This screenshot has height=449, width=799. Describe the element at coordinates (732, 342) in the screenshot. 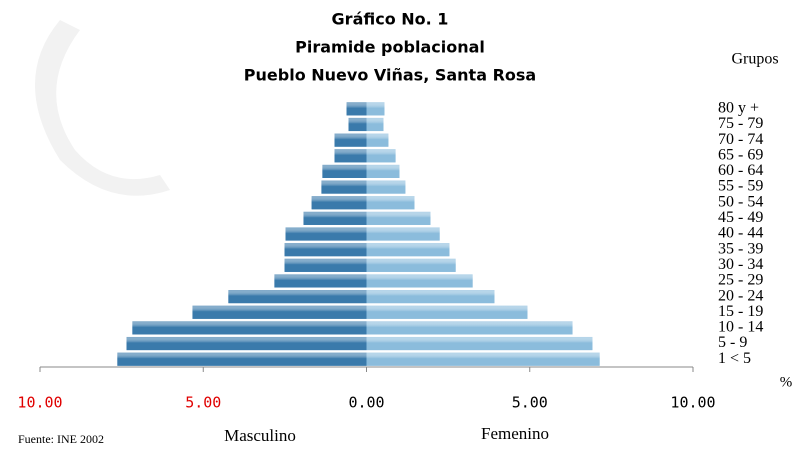

I see `category-label: 5 - 9` at that location.